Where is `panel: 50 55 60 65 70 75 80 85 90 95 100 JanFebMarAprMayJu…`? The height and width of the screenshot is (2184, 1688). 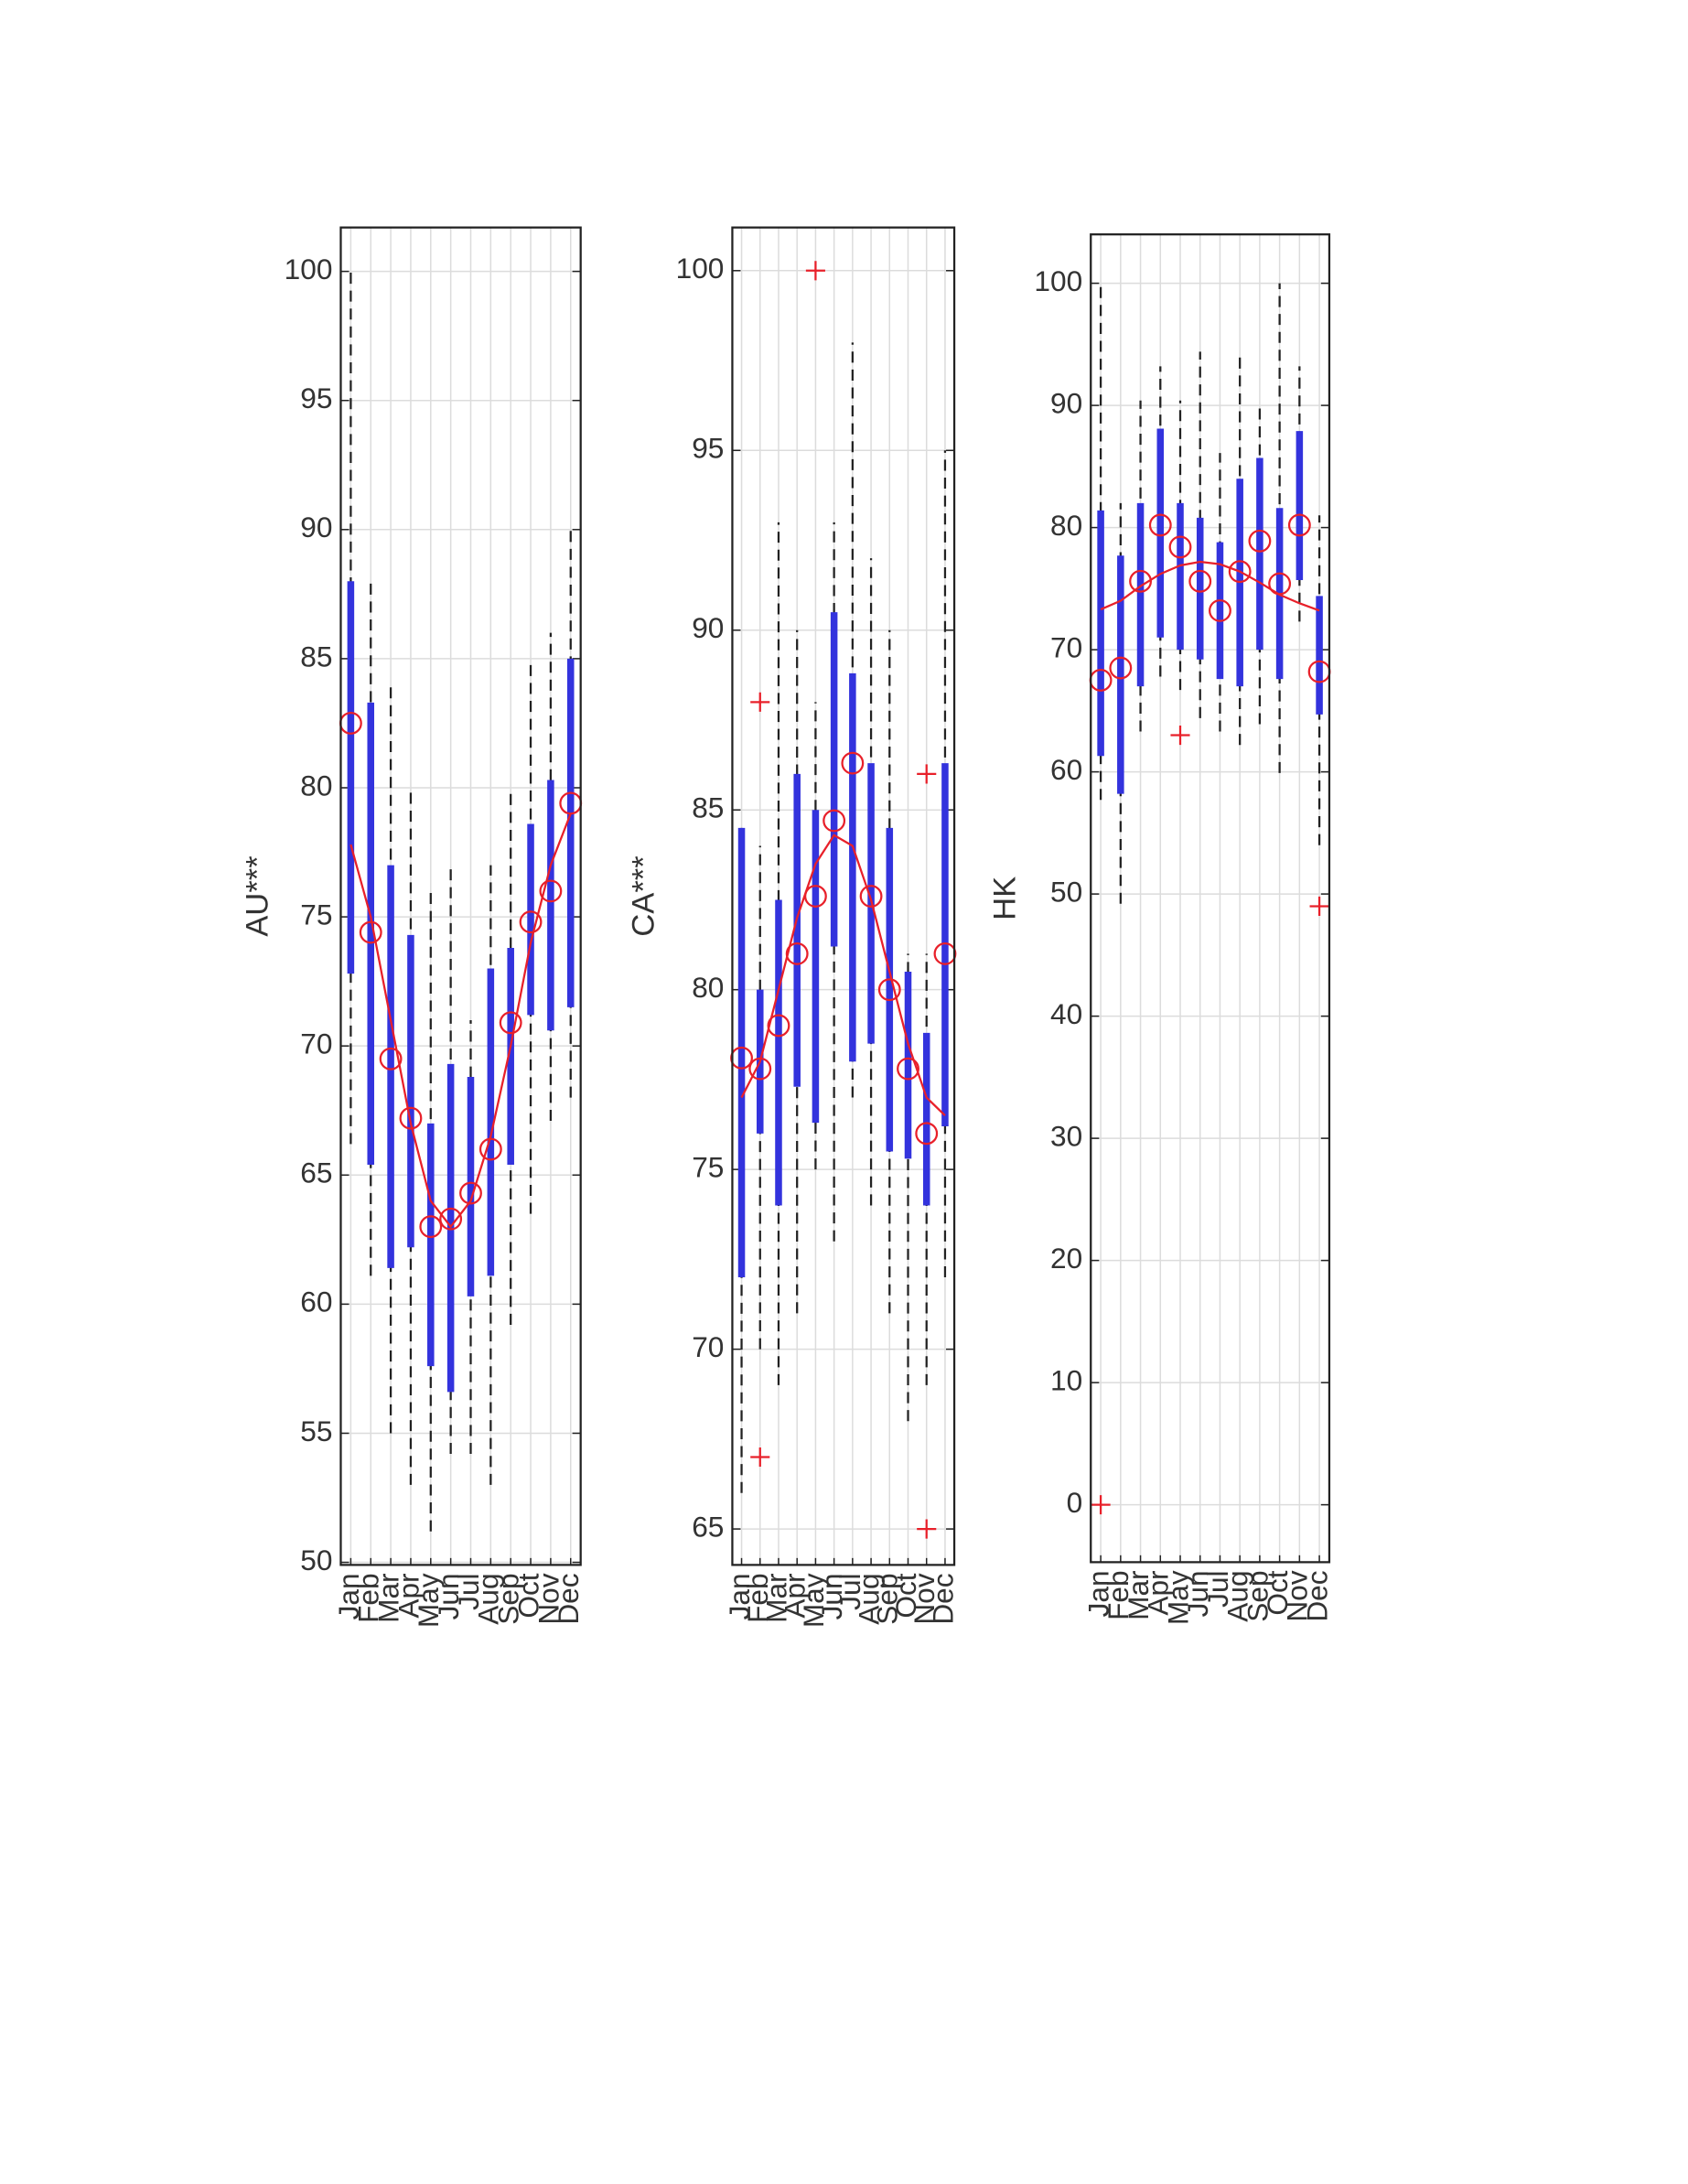
panel: 50 55 60 65 70 75 80 85 90 95 100 JanFebMarAprMayJu… is located at coordinates (413, 927).